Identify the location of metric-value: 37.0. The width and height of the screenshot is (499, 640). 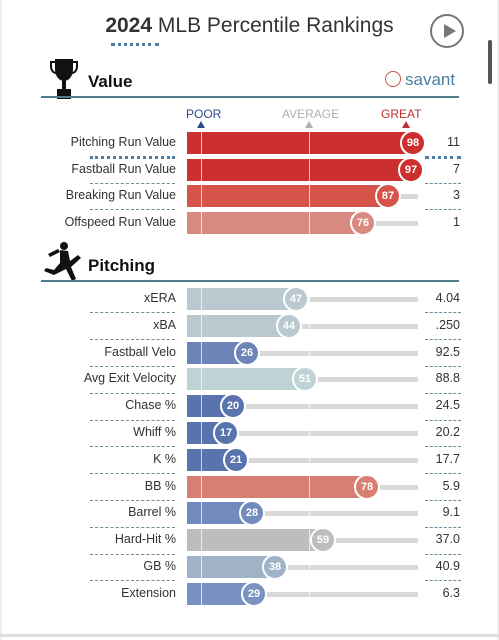
(447, 539).